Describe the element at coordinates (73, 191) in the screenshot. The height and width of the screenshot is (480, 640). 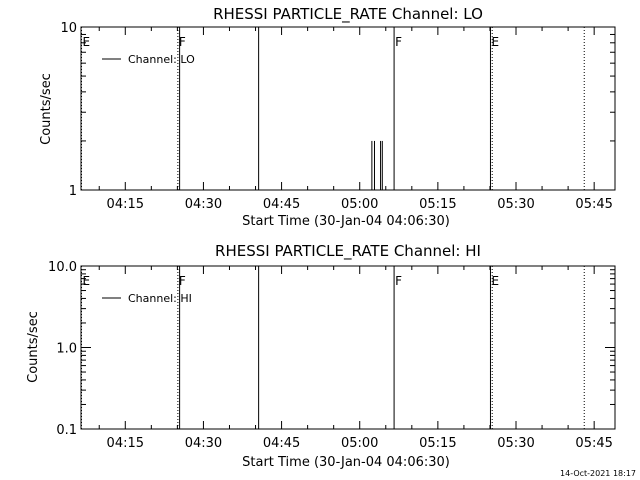
I see `y-tick-label: 1` at that location.